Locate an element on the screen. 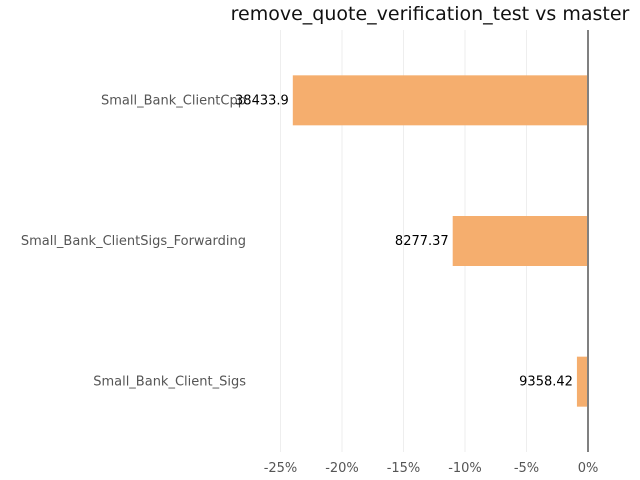  category-label: Small_Bank_ClientSigs_Forwarding is located at coordinates (133, 241).